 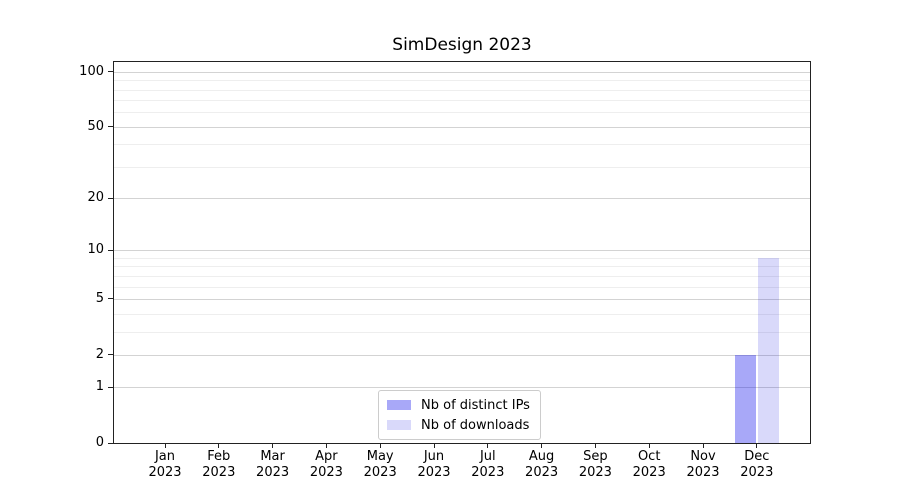 I want to click on y-tick-label: 2, so click(x=99, y=354).